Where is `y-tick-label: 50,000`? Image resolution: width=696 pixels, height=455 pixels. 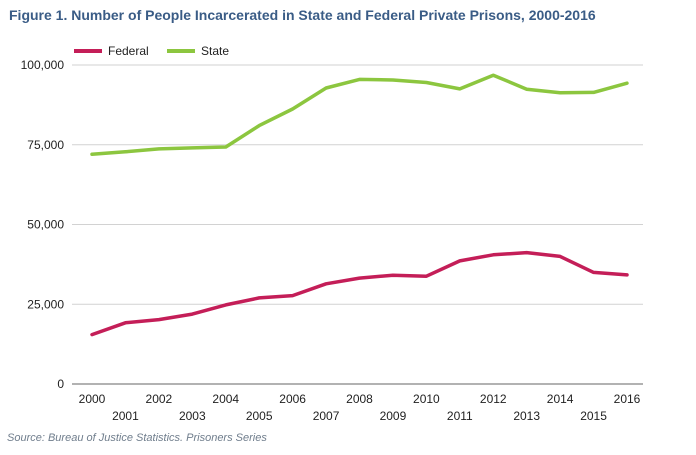
y-tick-label: 50,000 is located at coordinates (45, 225).